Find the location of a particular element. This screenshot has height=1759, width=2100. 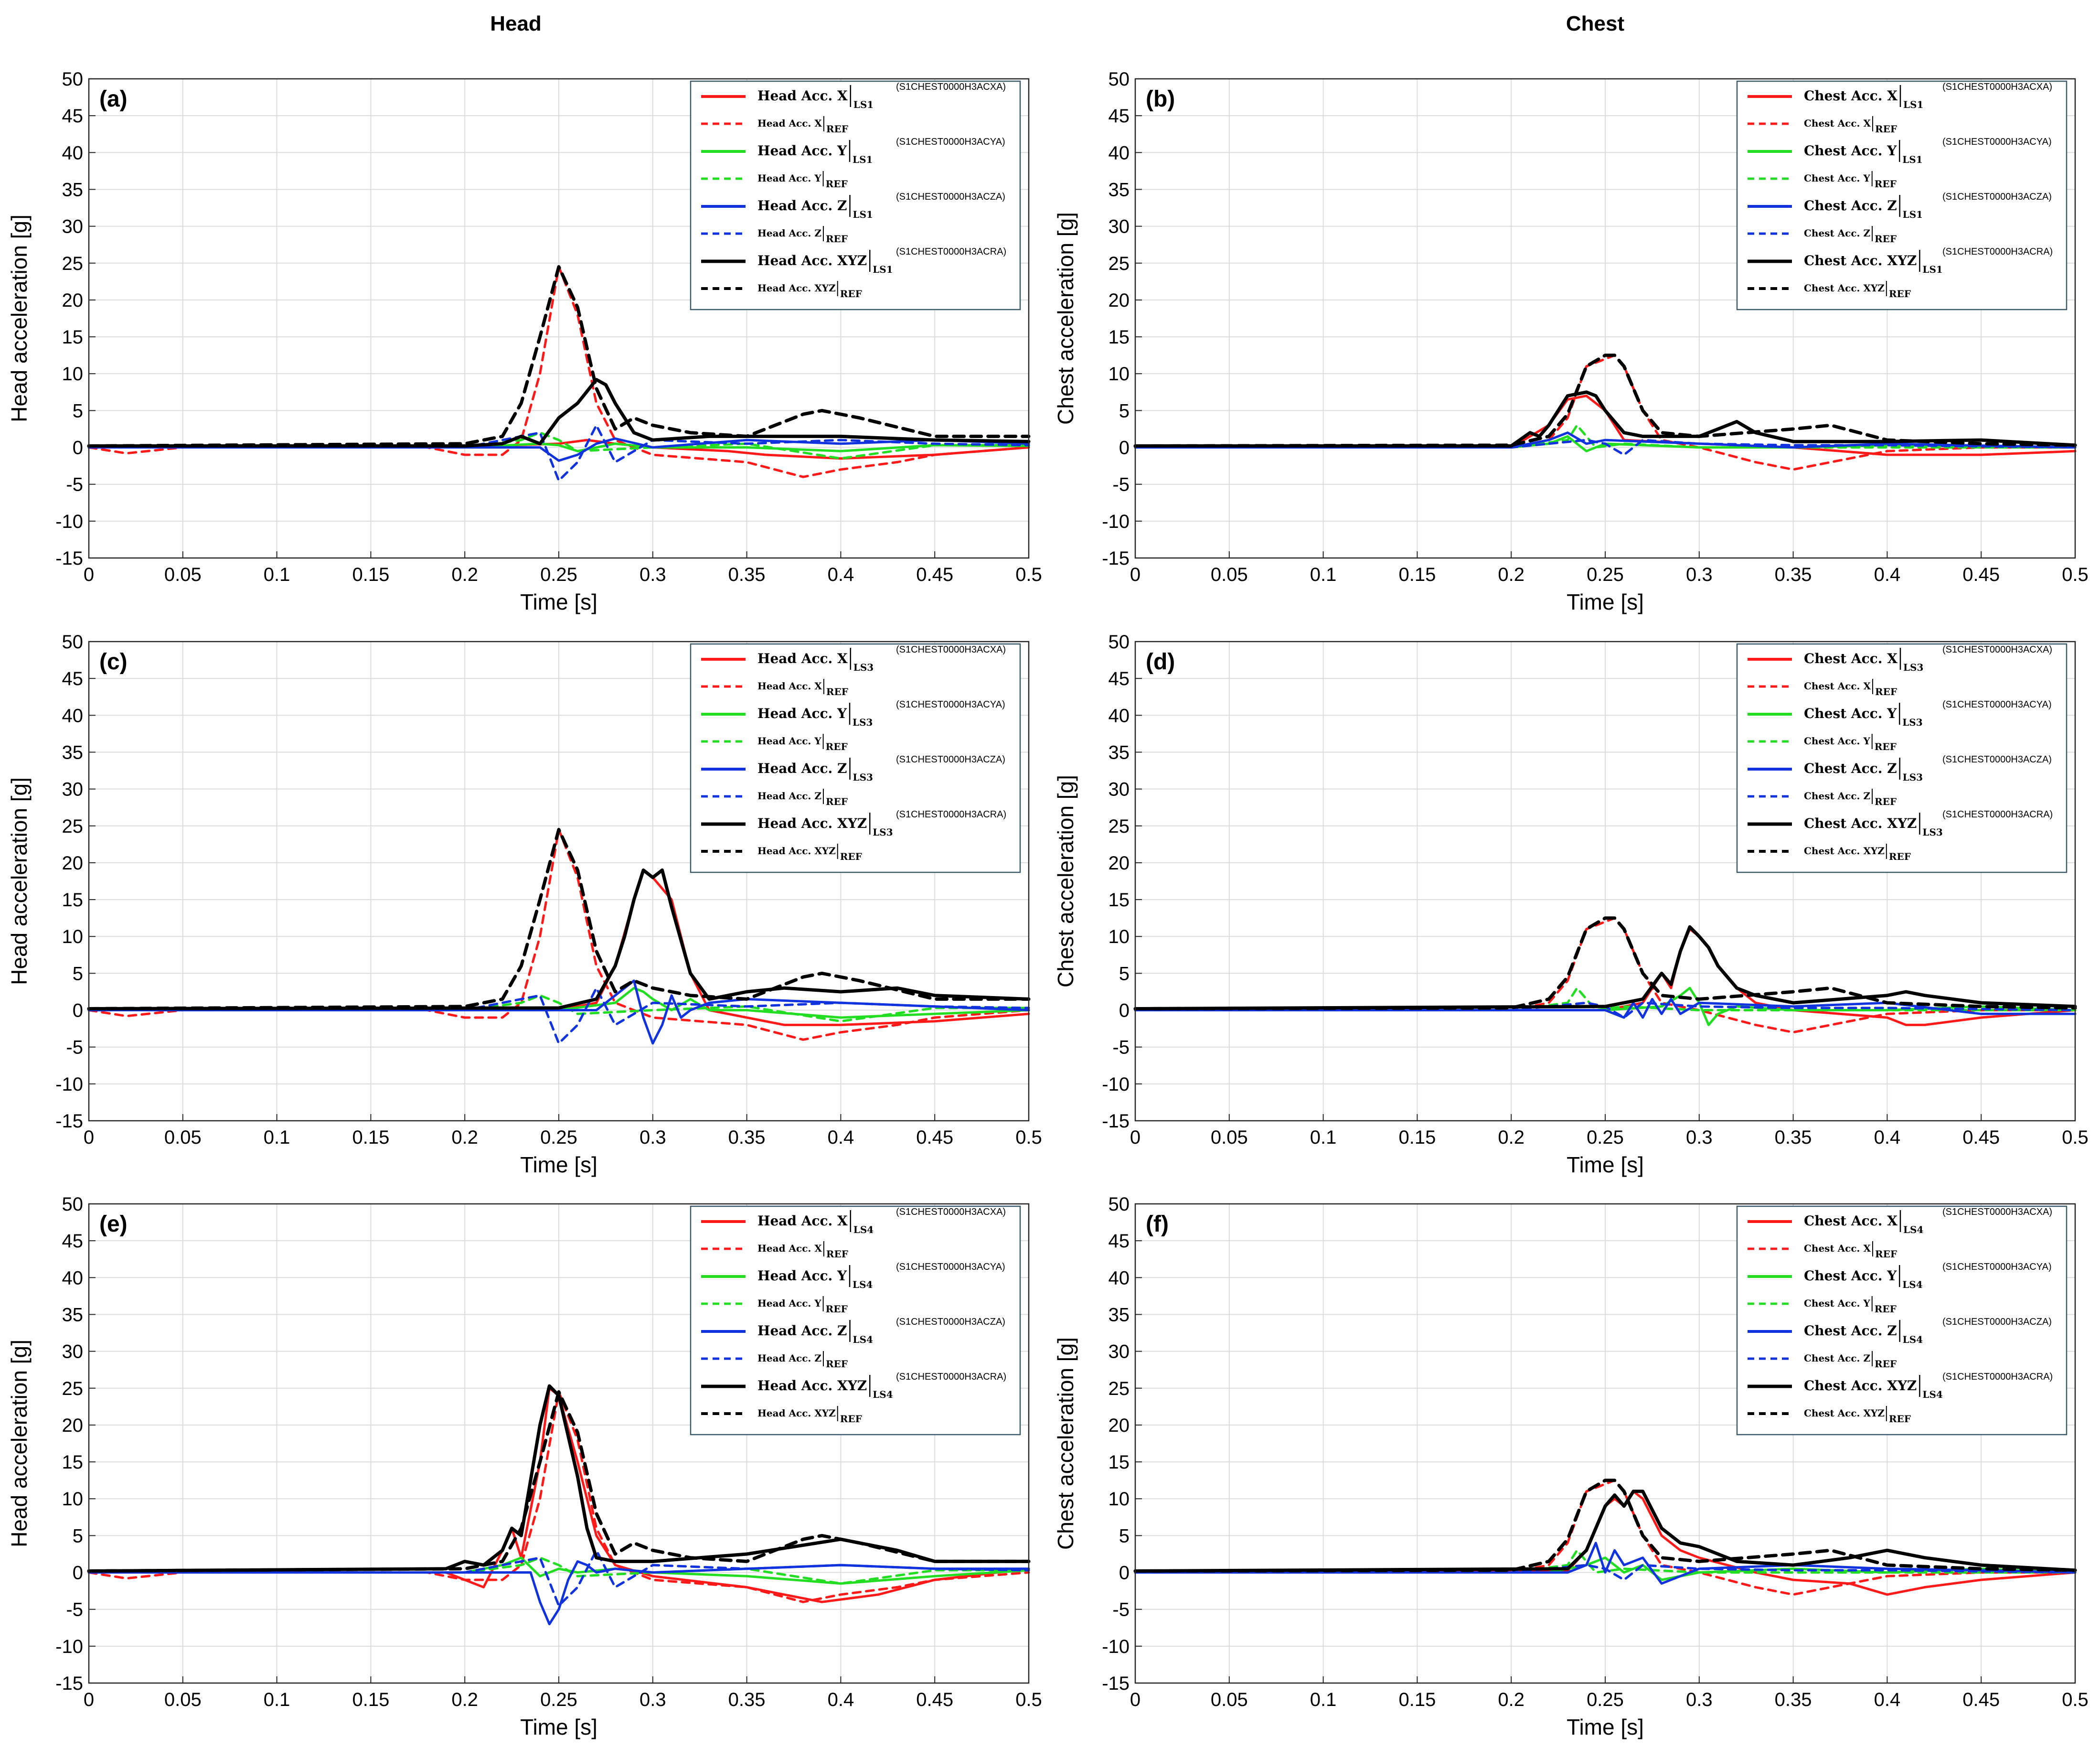

legend-ref-label: Chest Acc. XYZ is located at coordinates (1845, 288).